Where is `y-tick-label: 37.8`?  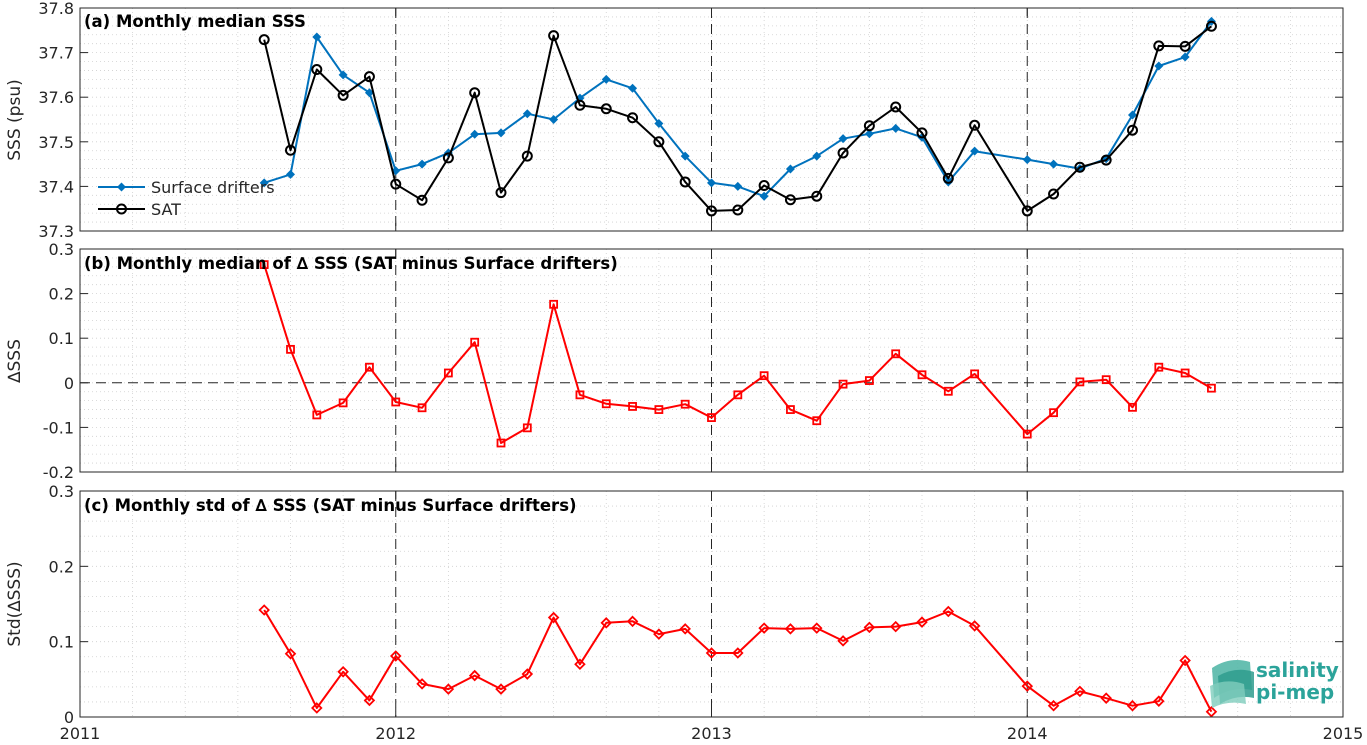
y-tick-label: 37.8 is located at coordinates (56, 9).